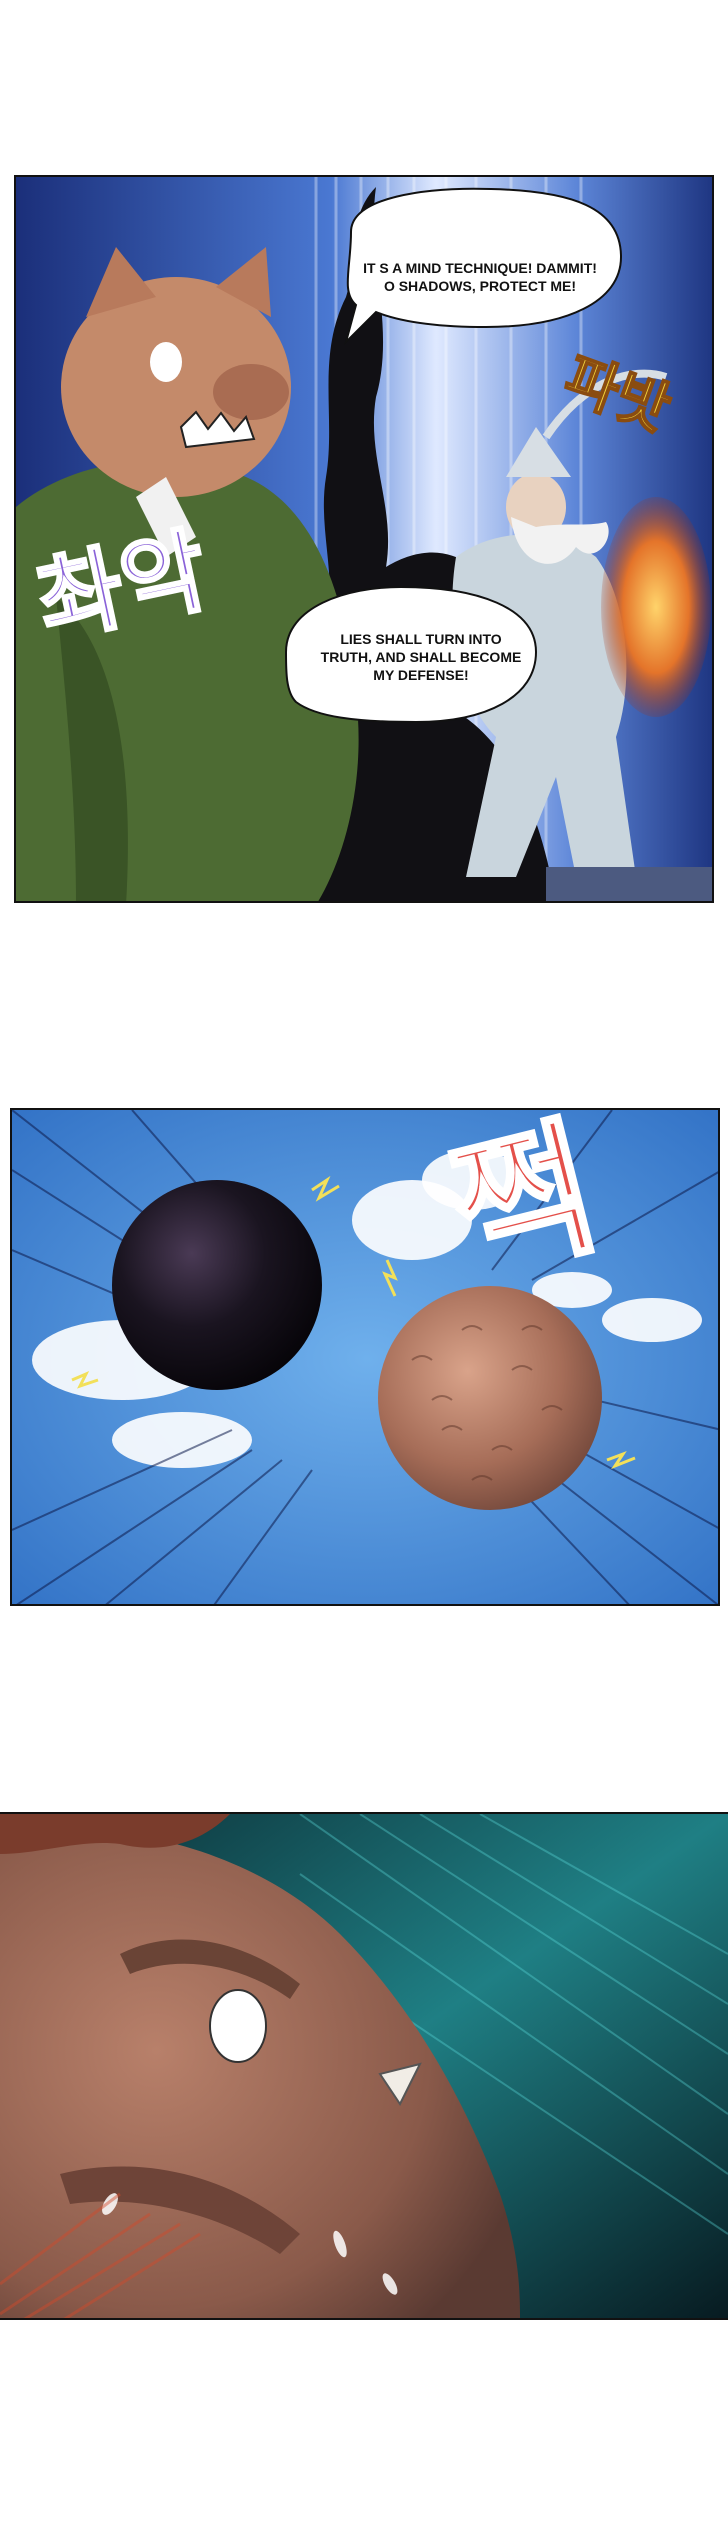 The image size is (728, 2524). Describe the element at coordinates (656, 607) in the screenshot. I see `flame-burst` at that location.